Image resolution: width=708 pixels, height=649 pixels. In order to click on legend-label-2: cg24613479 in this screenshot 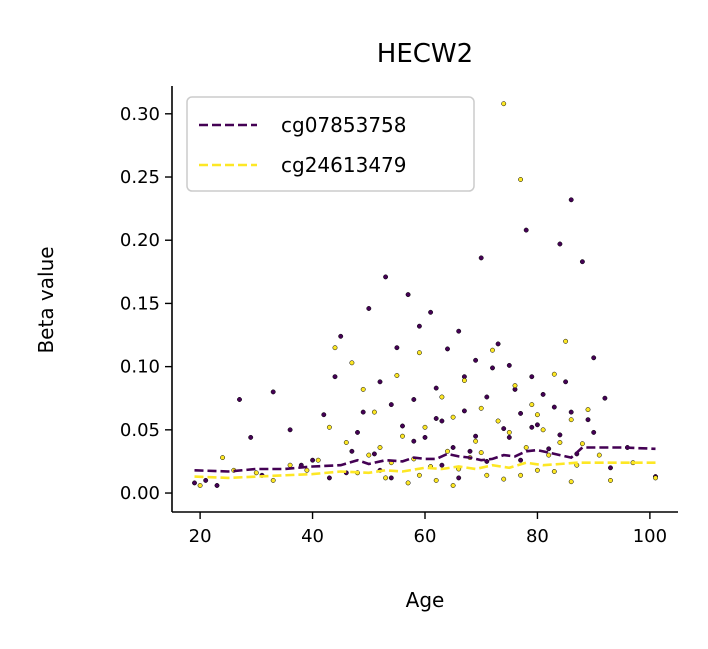, I will do `click(344, 165)`.